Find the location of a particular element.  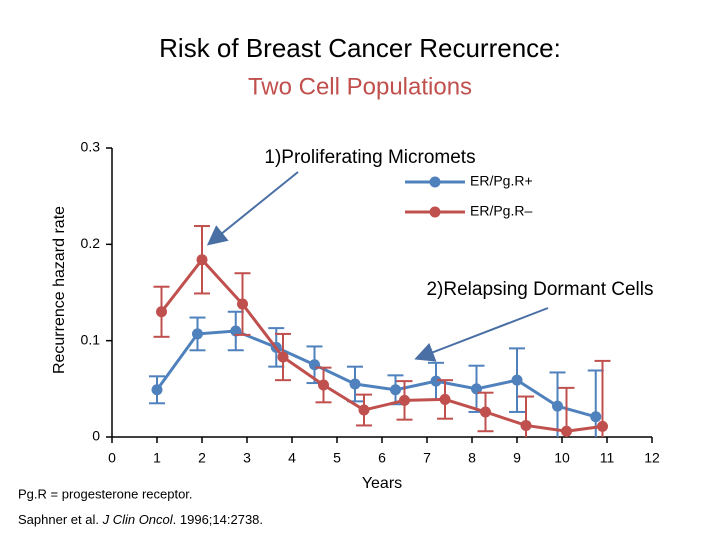

footnote: J Clin Oncol is located at coordinates (138, 519).